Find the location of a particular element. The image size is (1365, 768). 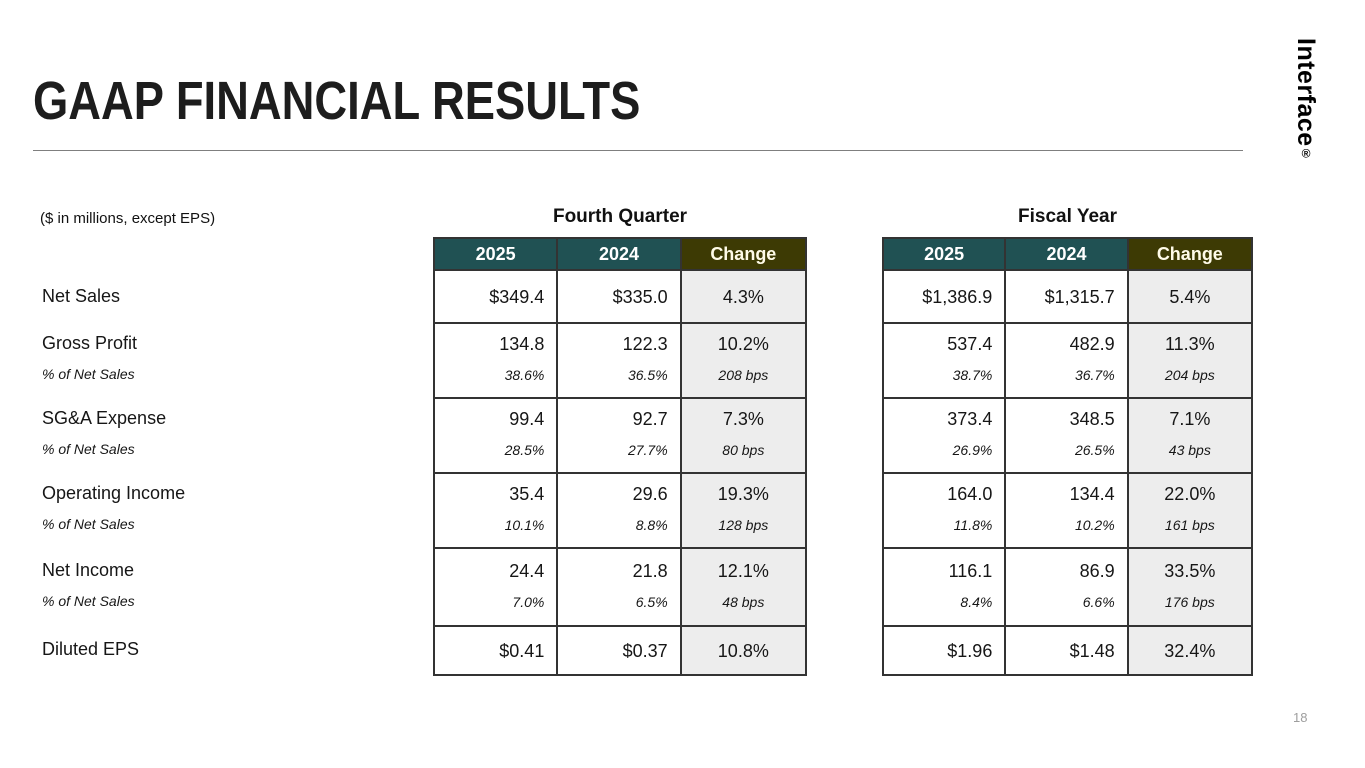

cell-value: 10.2% is located at coordinates (743, 344).